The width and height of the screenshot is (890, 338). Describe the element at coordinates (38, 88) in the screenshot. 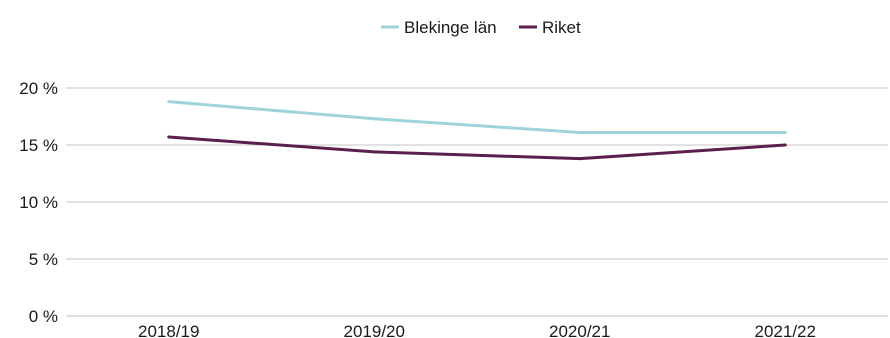

I see `y-tick-label: 20 %` at that location.